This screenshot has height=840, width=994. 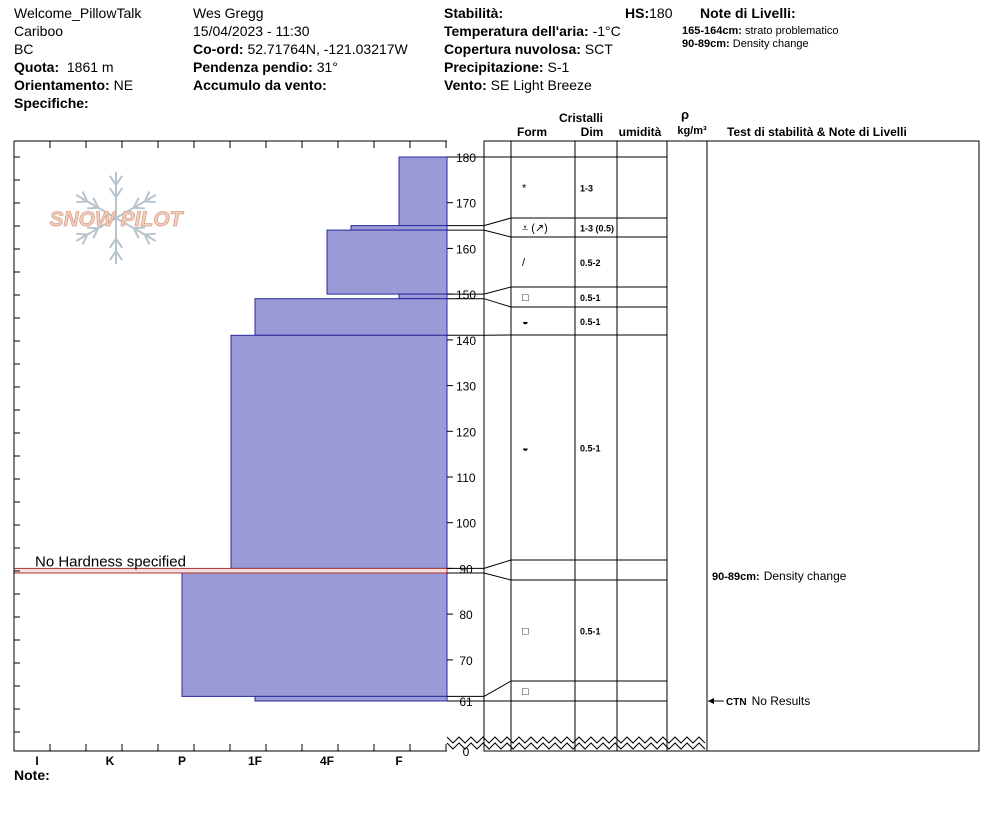 I want to click on zigzag-break, so click(x=576, y=740).